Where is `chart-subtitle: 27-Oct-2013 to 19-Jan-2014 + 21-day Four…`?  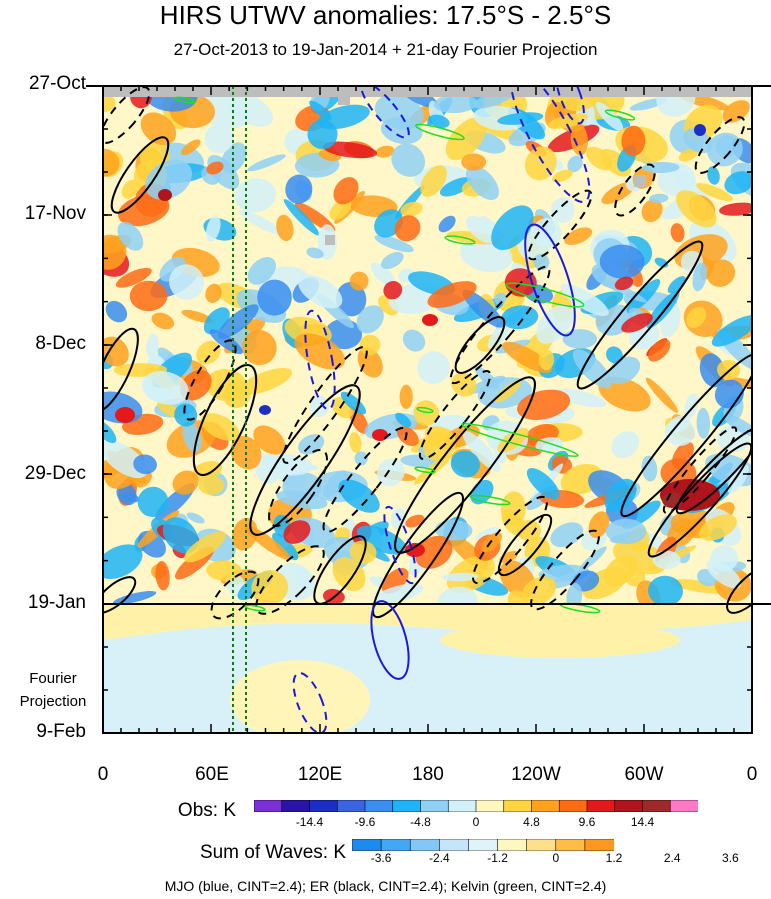 chart-subtitle: 27-Oct-2013 to 19-Jan-2014 + 21-day Four… is located at coordinates (385, 49).